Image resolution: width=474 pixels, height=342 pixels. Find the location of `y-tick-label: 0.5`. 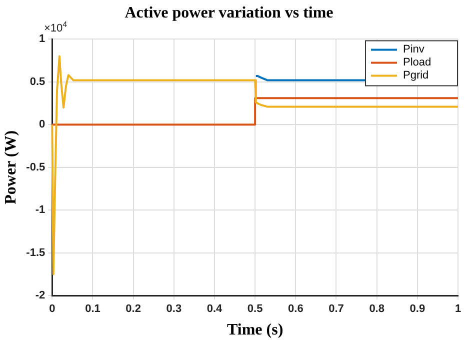

y-tick-label: 0.5 is located at coordinates (38, 82).